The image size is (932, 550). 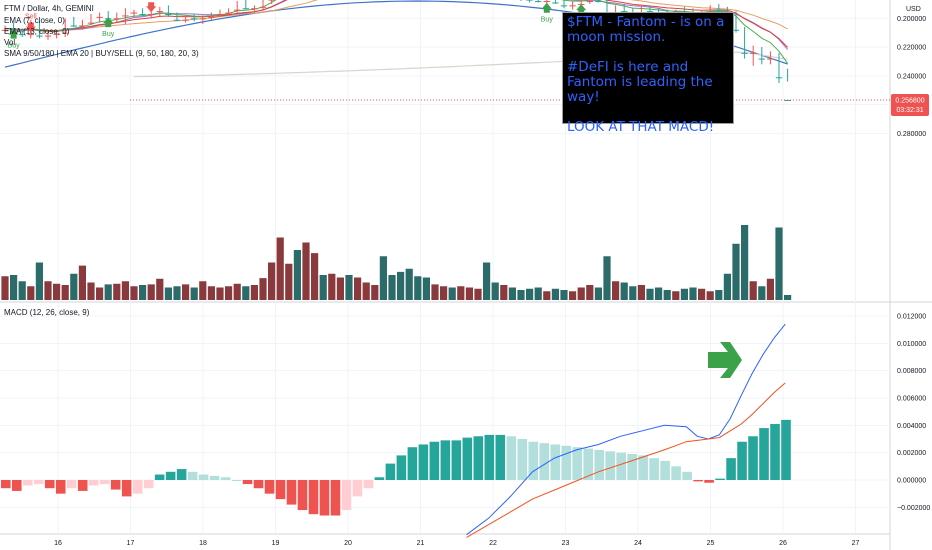 I want to click on price-tick-label: 0.240000, so click(x=911, y=76).